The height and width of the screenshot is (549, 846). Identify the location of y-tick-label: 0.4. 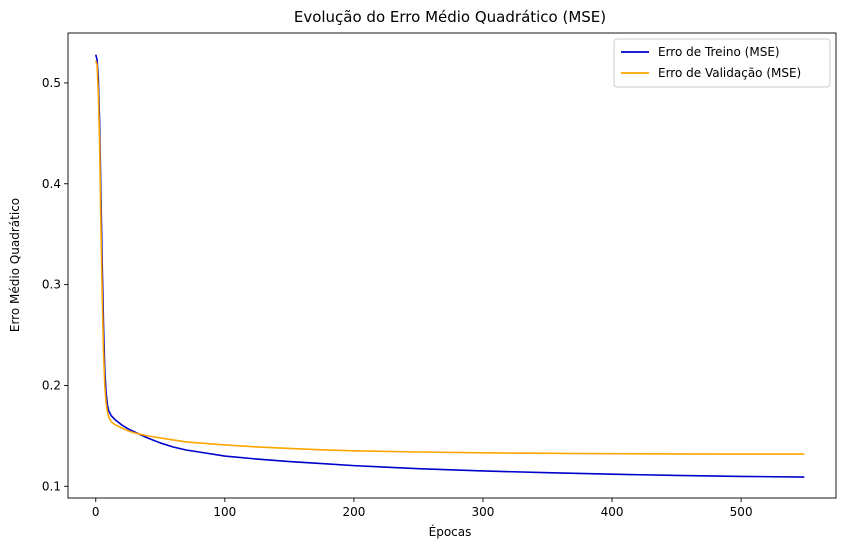
(51, 184).